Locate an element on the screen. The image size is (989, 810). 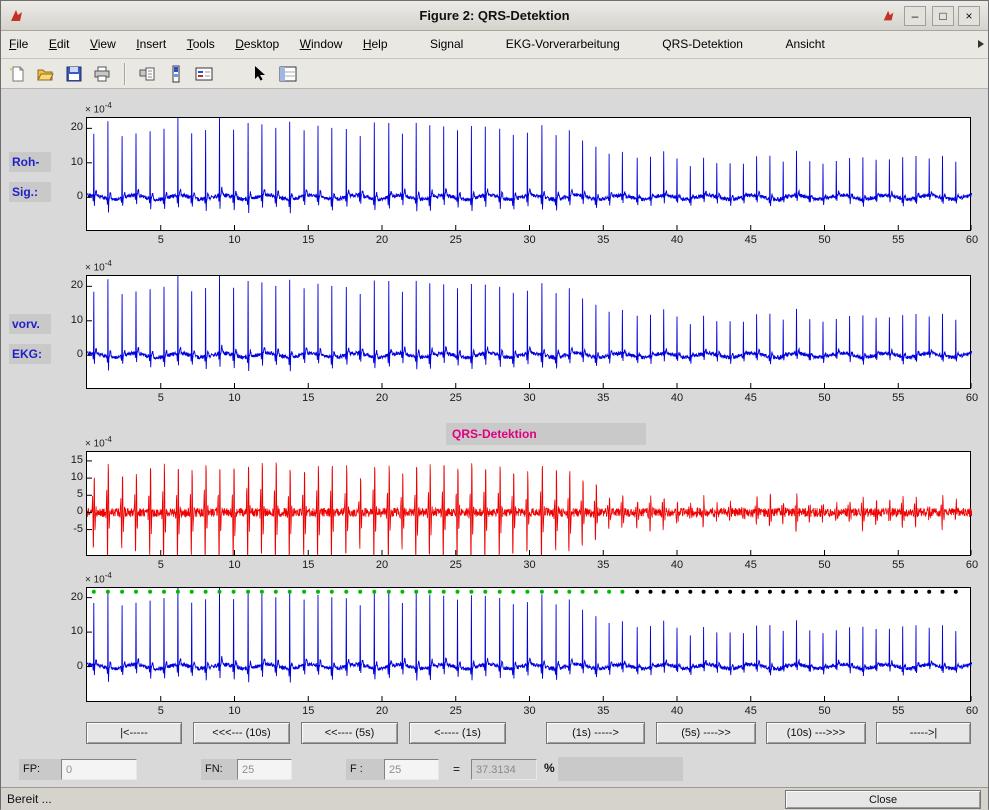
menu-tools: Tools is located at coordinates (200, 44).